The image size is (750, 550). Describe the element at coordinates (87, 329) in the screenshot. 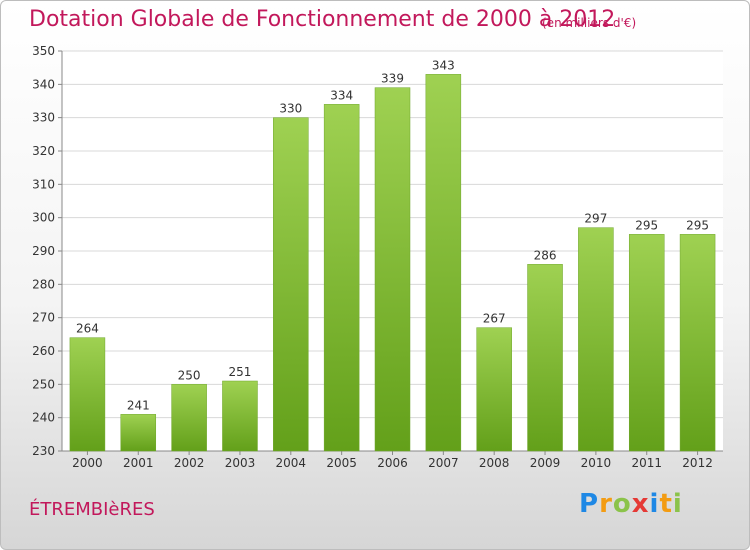

I see `bar-value-label: 264` at that location.